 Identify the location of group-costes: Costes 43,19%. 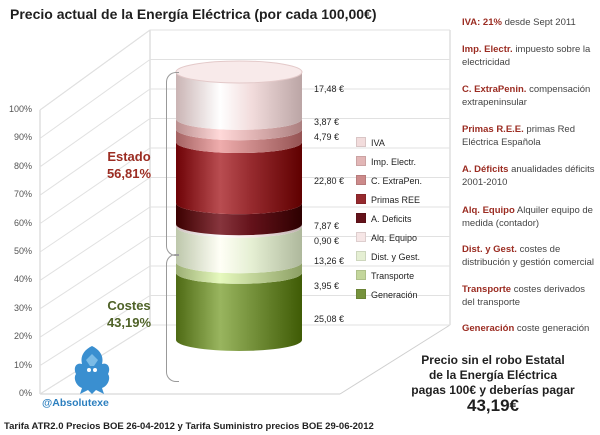
(129, 314).